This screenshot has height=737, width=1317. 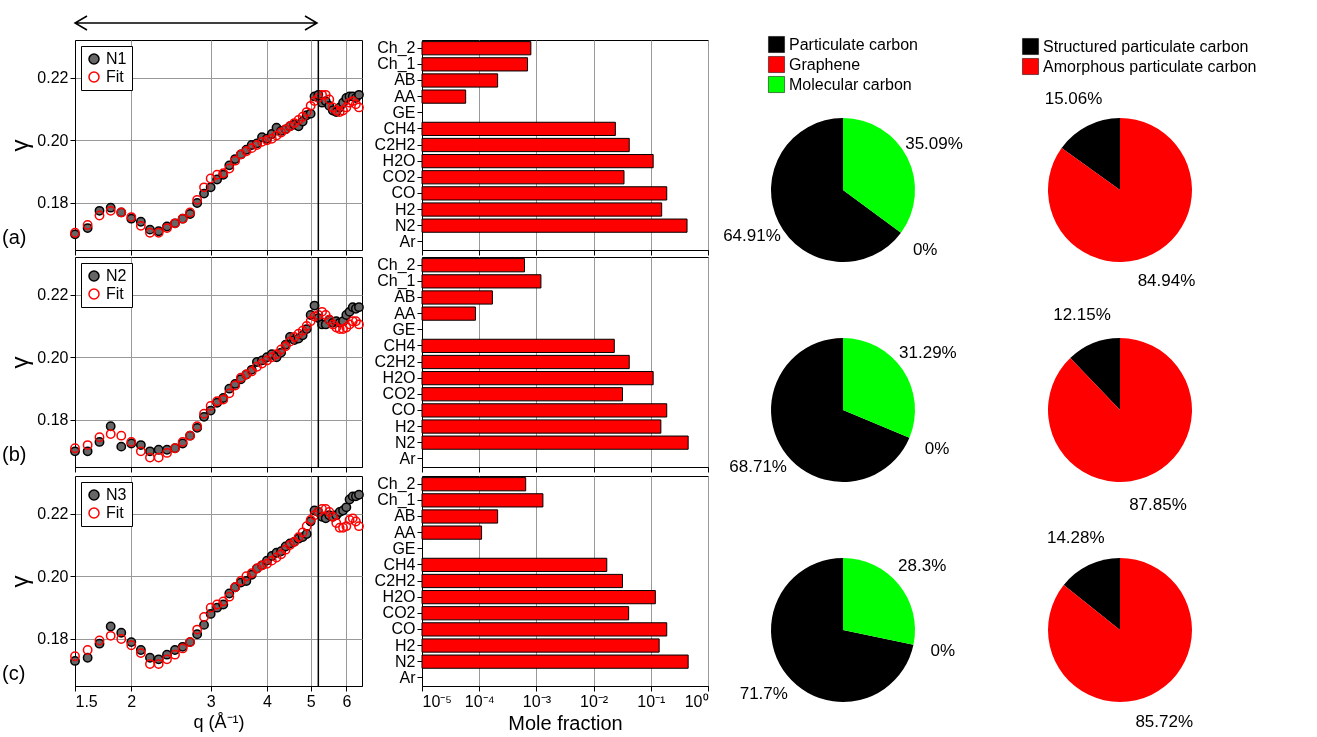 I want to click on x-tick-label: 10⁻⁵, so click(x=437, y=701).